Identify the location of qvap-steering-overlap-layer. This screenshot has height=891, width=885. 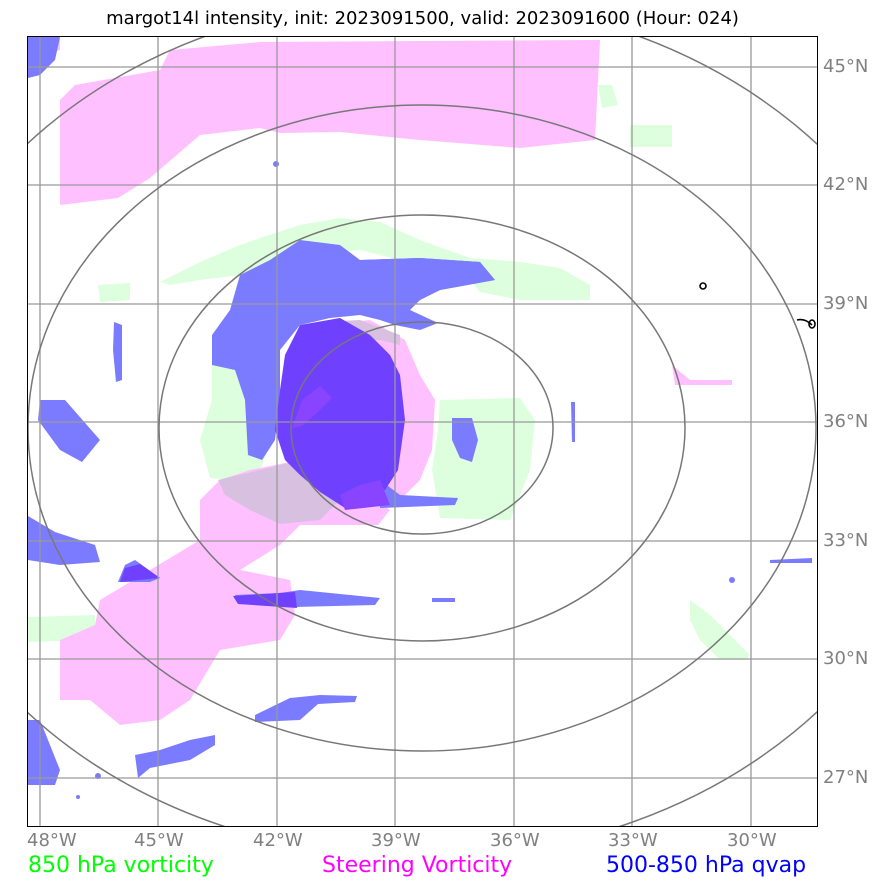
(262, 463).